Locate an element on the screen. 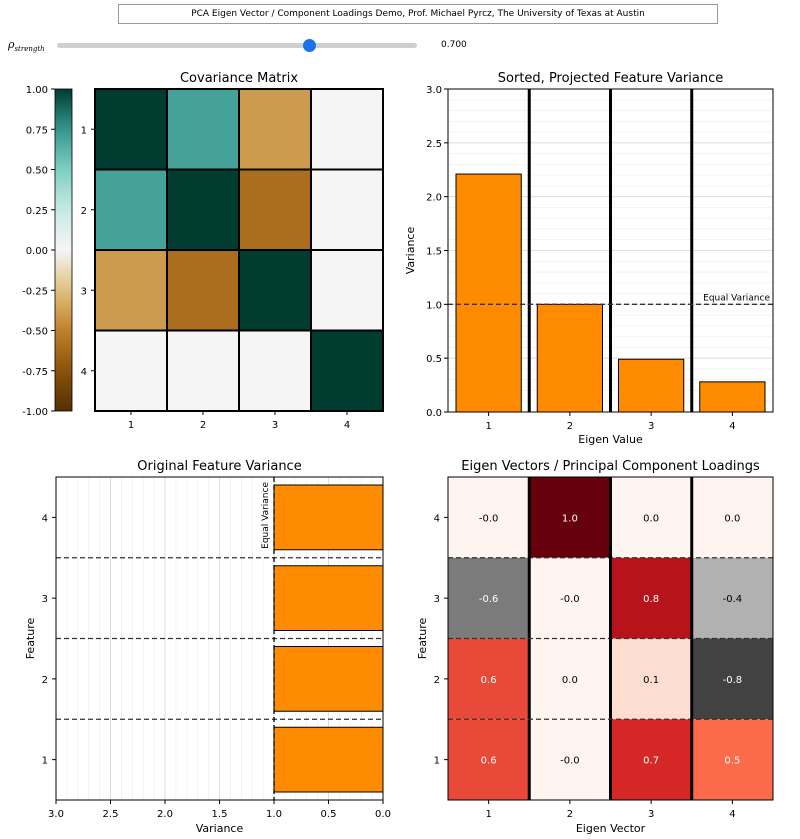 Image resolution: width=800 pixels, height=839 pixels. x-tick-label: 0.5 is located at coordinates (329, 814).